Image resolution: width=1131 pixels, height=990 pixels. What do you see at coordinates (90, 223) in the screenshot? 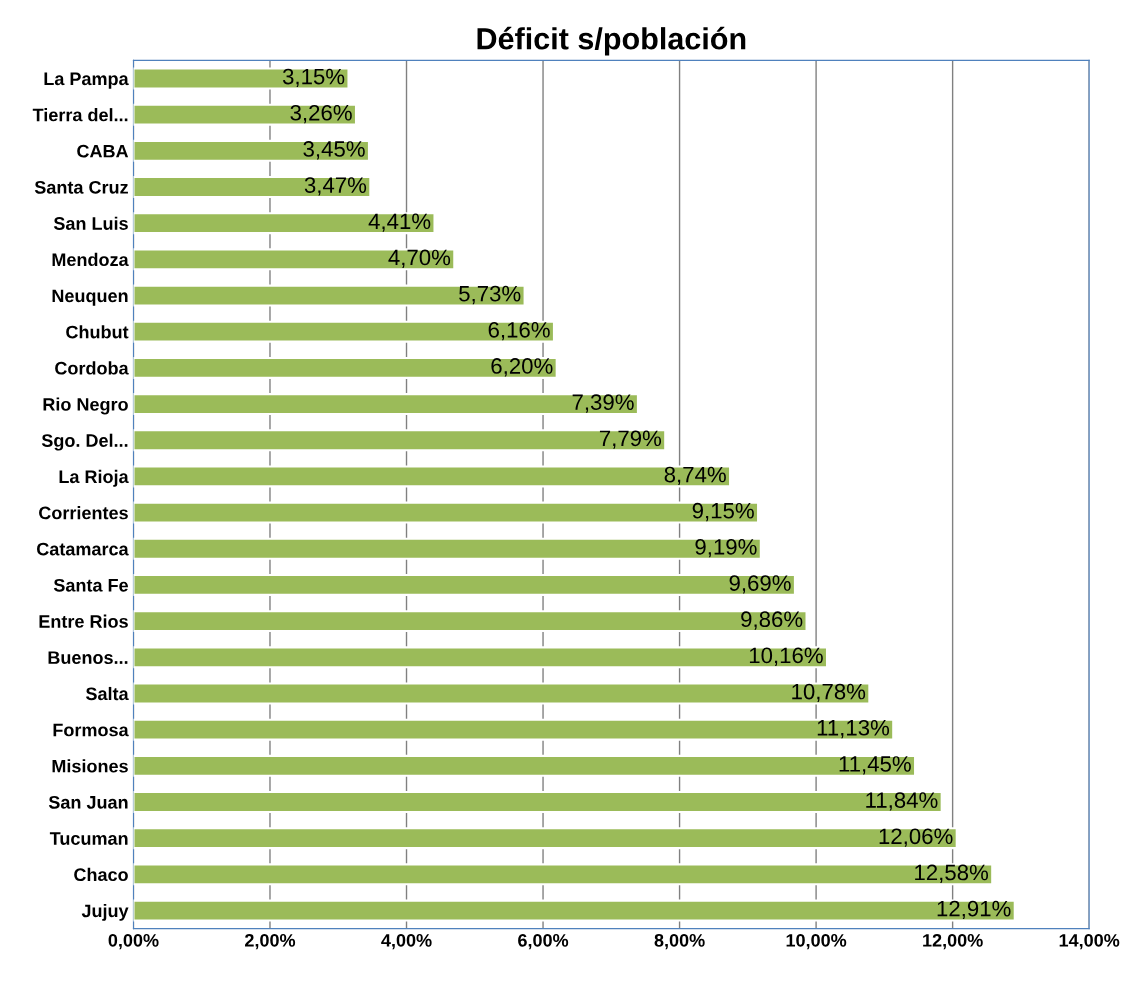
I see `y-tick-label: San Luis` at bounding box center [90, 223].